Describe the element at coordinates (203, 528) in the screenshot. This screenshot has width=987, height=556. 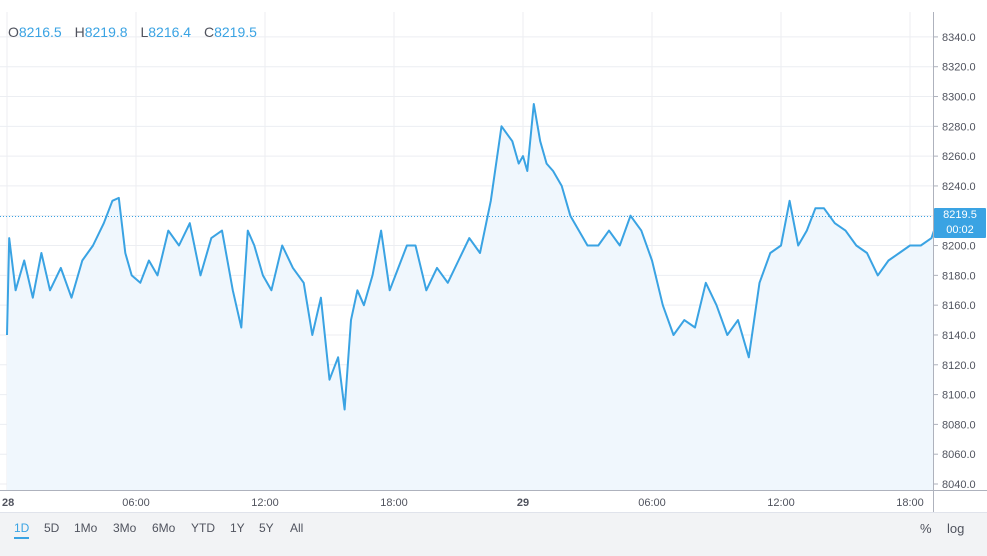
I see `range-button-ytd: YTD` at that location.